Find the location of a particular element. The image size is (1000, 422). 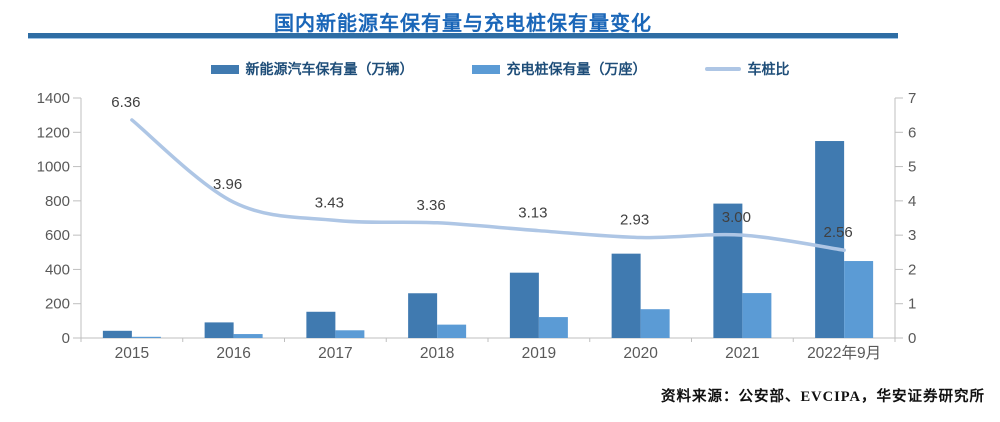

x-axis-category-label: 2018 is located at coordinates (437, 353).